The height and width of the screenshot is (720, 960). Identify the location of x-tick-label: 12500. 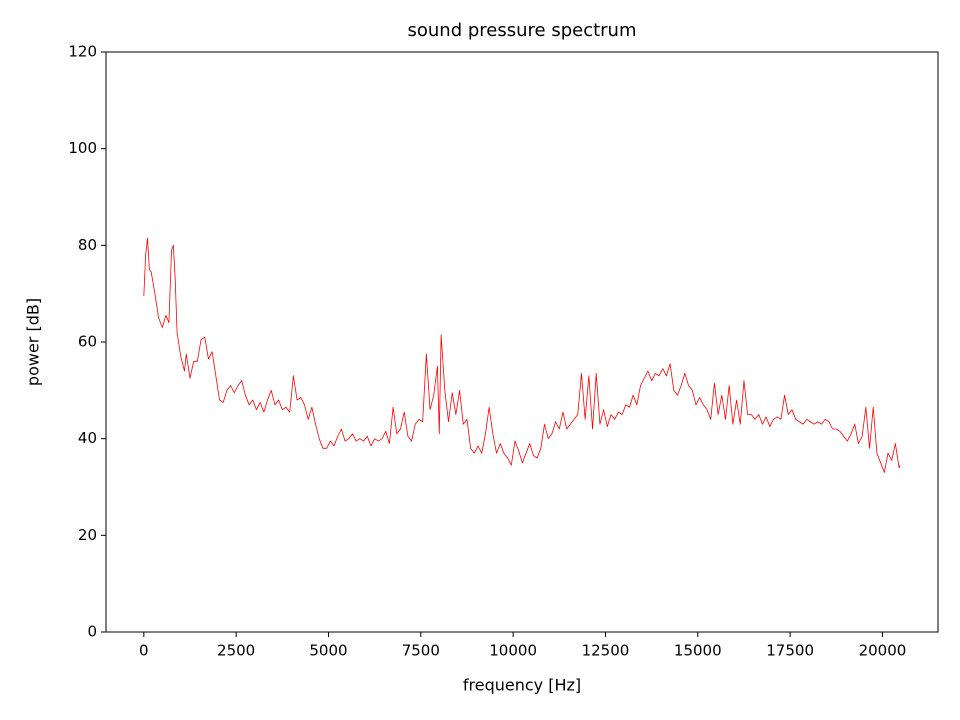
(606, 651).